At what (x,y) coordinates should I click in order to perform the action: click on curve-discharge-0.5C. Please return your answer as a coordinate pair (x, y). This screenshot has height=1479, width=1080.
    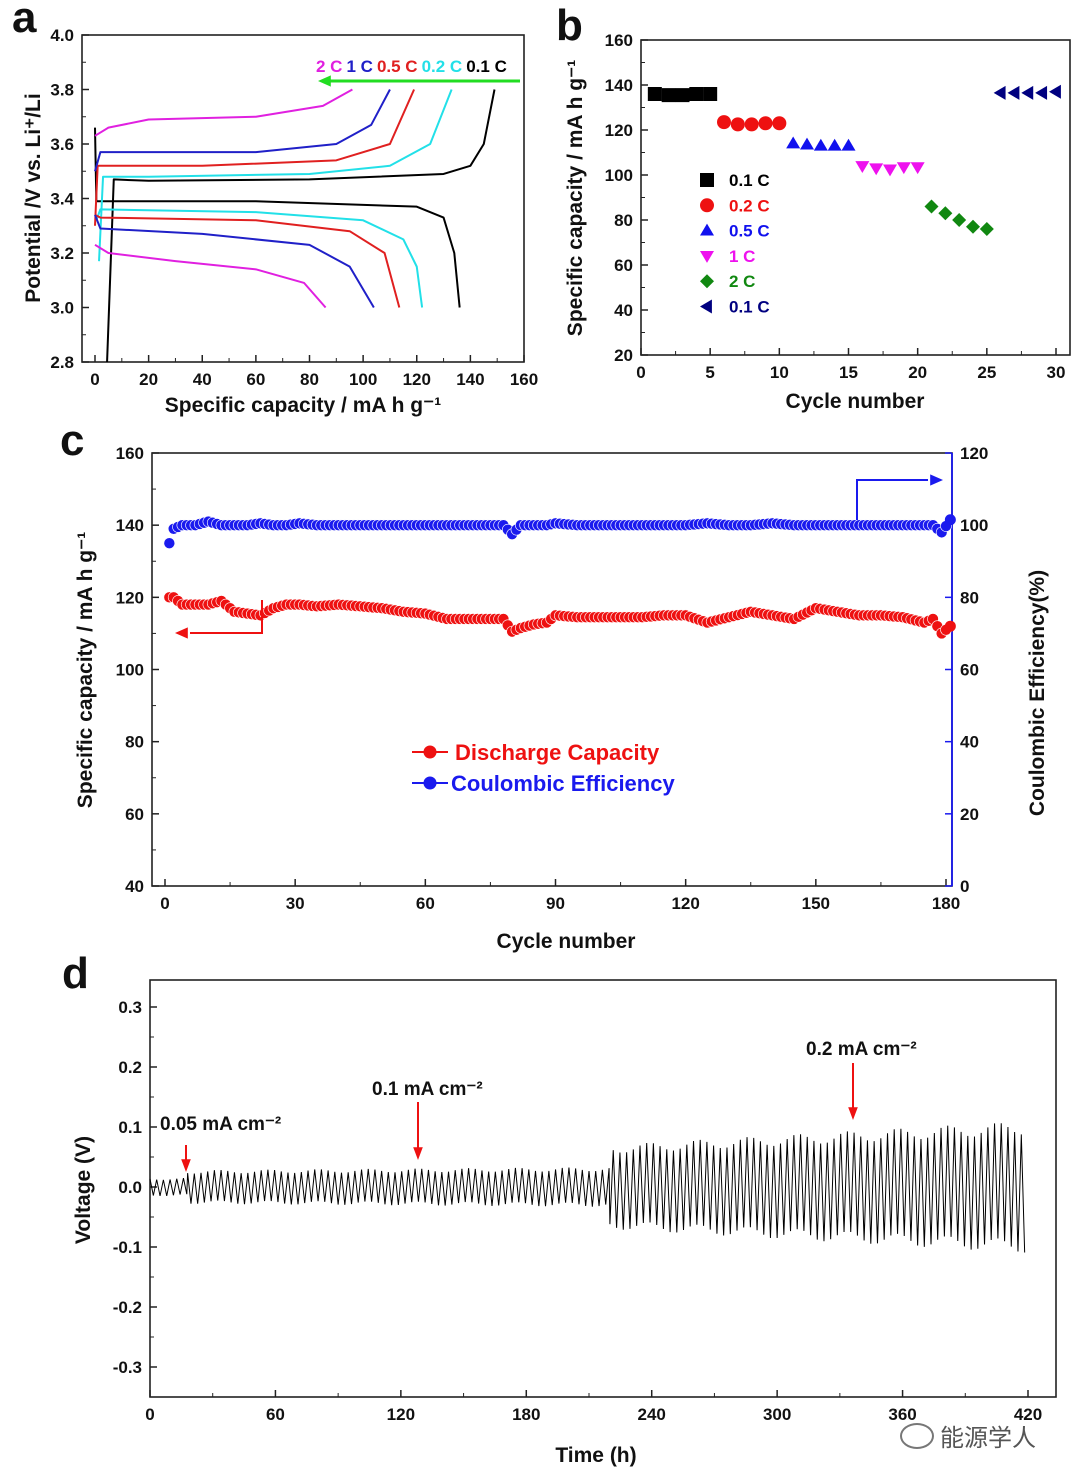
    Looking at the image, I should click on (247, 260).